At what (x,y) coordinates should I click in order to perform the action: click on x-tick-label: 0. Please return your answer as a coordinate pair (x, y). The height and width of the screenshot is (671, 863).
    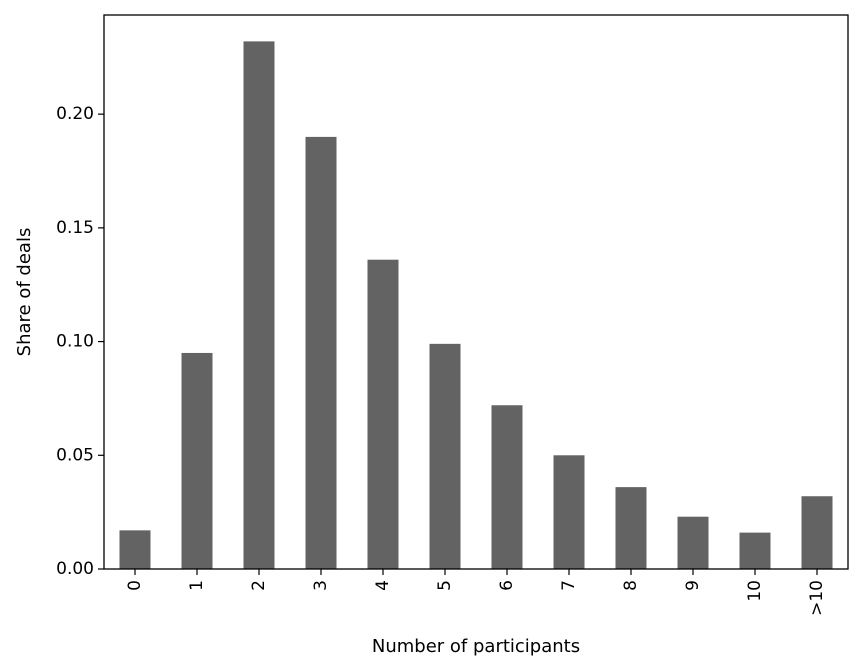
    Looking at the image, I should click on (135, 585).